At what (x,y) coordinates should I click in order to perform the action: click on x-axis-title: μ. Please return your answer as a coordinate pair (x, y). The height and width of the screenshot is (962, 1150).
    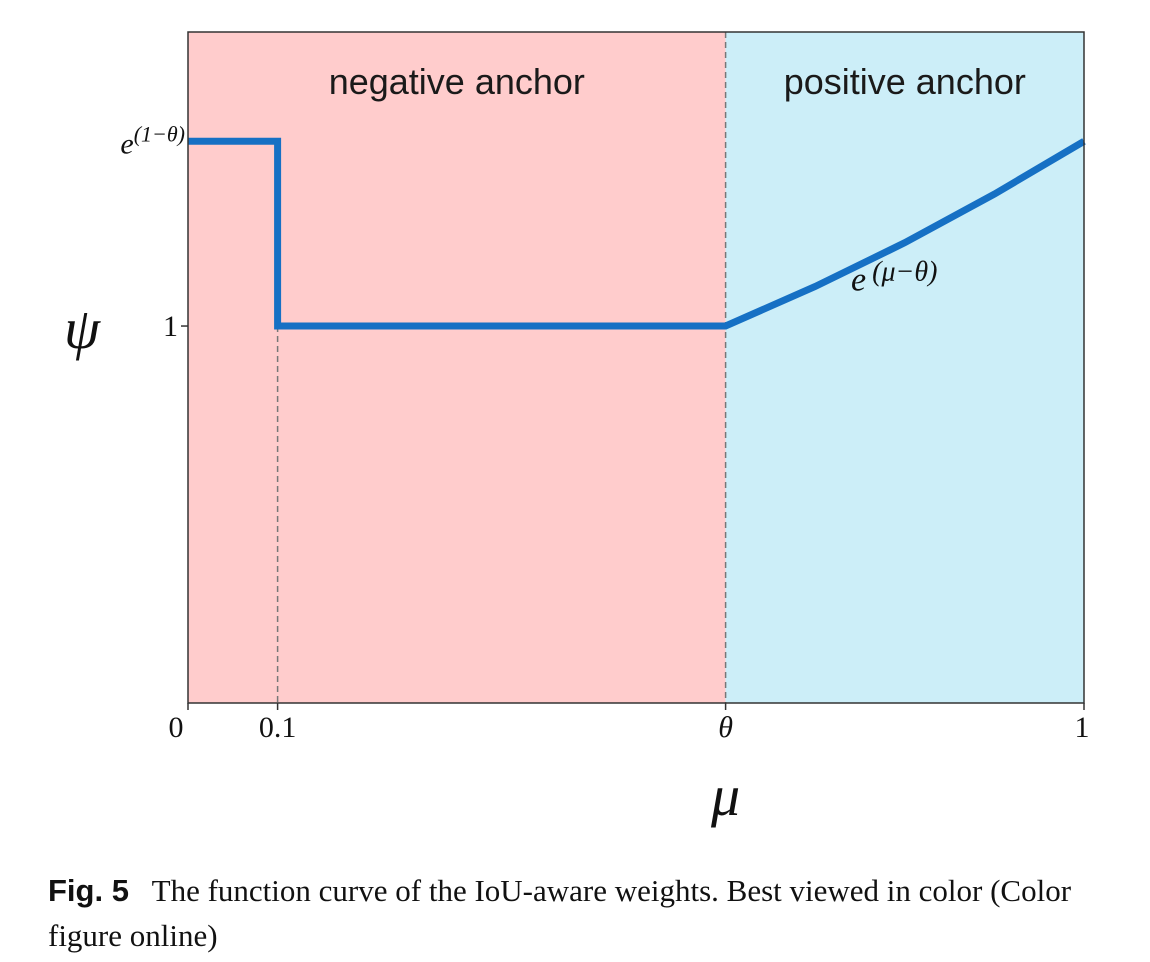
    Looking at the image, I should click on (725, 795).